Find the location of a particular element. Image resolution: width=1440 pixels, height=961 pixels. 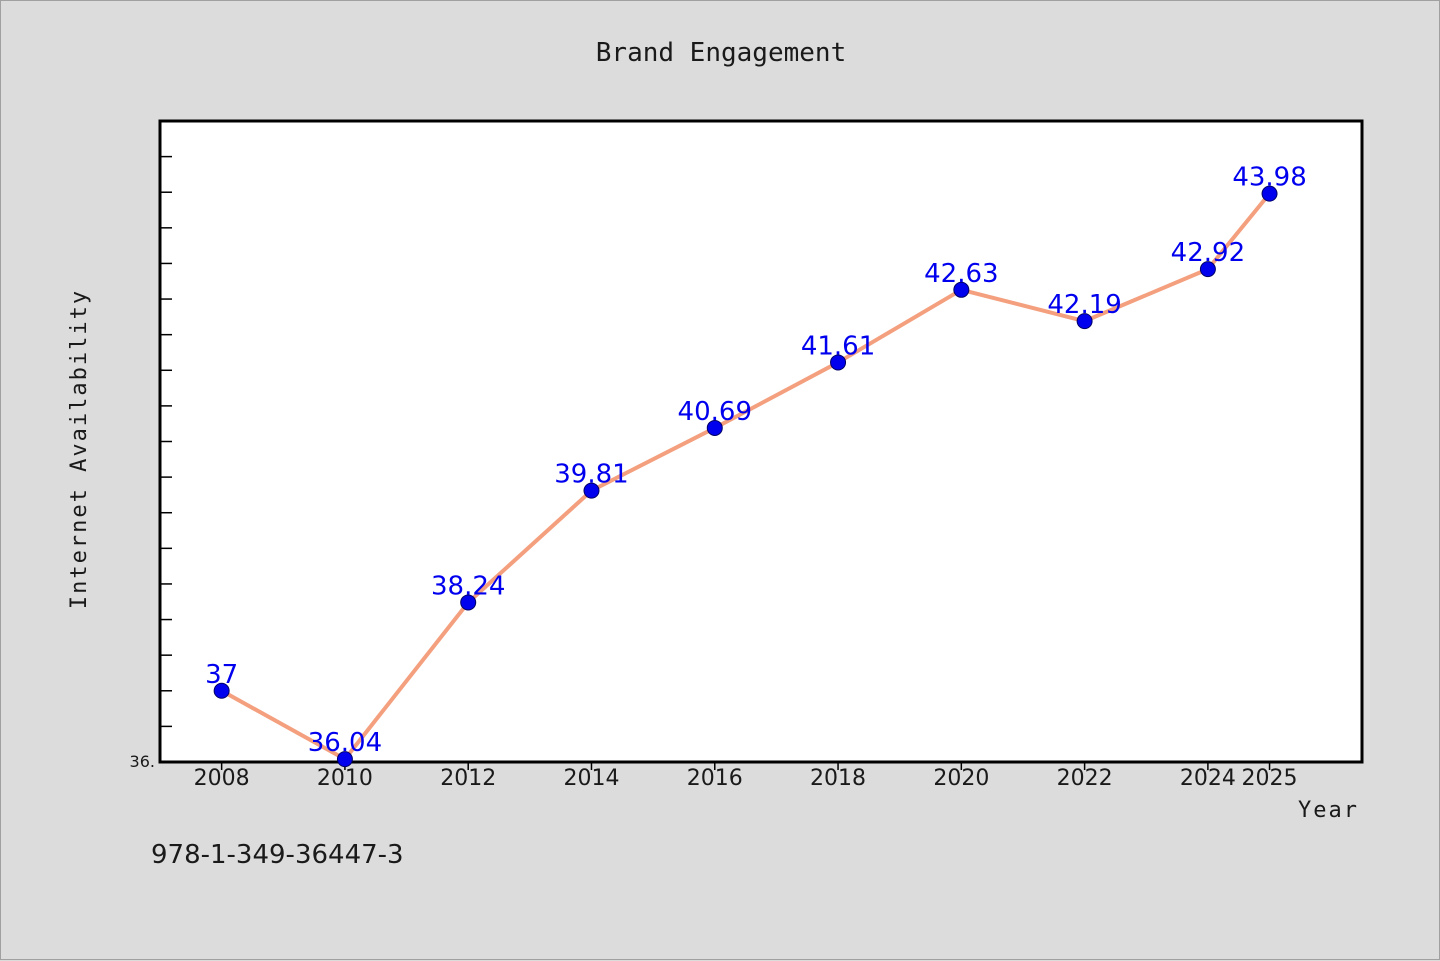

x-axis-tick-labels: 2008 2010 2012 2014 2016 2018 2020 2022 2024 2025 is located at coordinates (746, 778).